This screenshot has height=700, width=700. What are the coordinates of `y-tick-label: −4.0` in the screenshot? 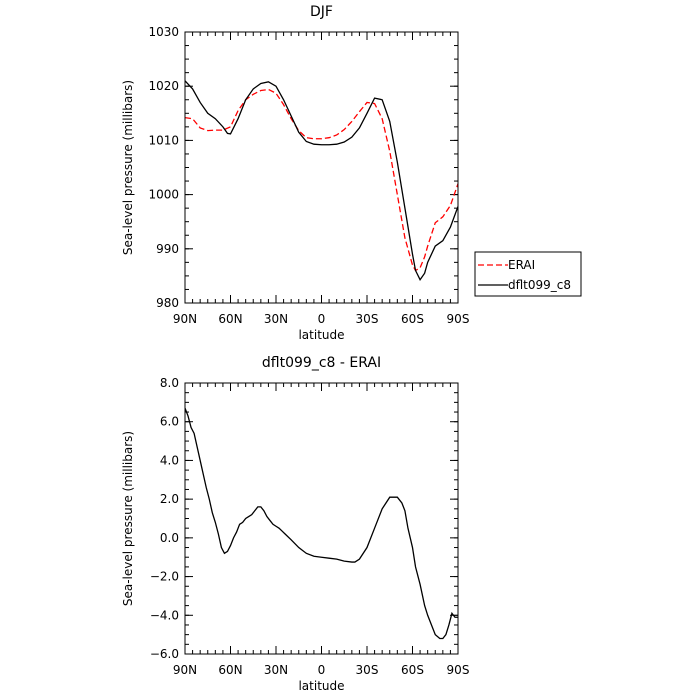 It's located at (164, 615).